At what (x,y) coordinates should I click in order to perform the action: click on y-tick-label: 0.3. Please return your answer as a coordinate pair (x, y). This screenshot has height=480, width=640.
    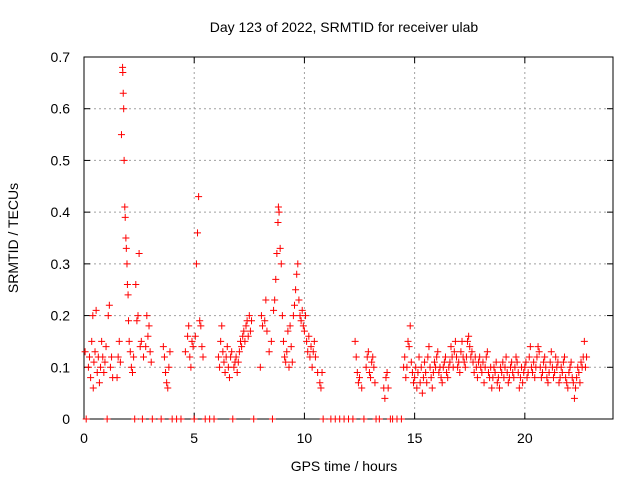
    Looking at the image, I should click on (61, 264).